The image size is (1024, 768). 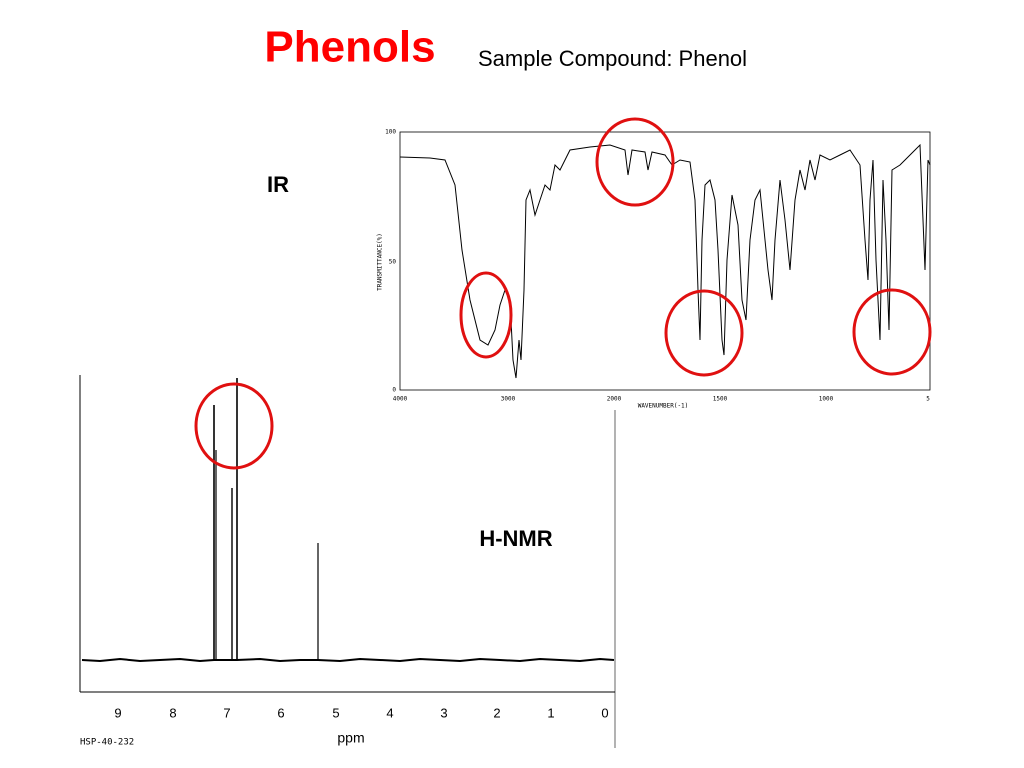 I want to click on nmr-x-tick: 9, so click(x=117, y=712).